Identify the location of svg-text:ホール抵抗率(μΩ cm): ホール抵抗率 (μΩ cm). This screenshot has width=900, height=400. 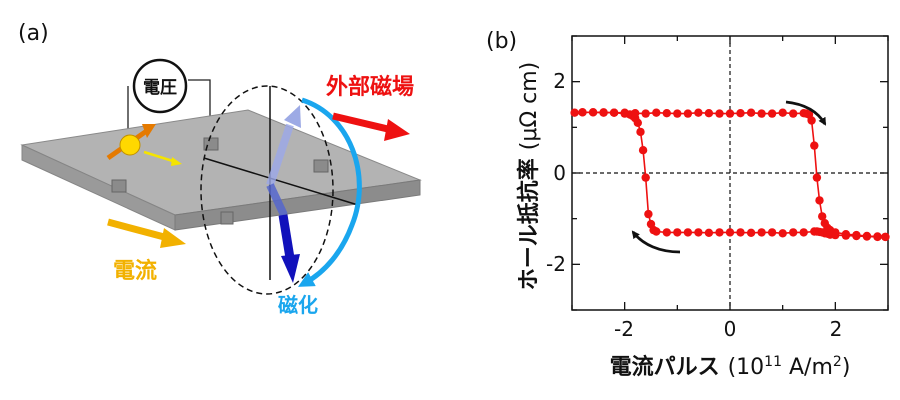
(529, 176).